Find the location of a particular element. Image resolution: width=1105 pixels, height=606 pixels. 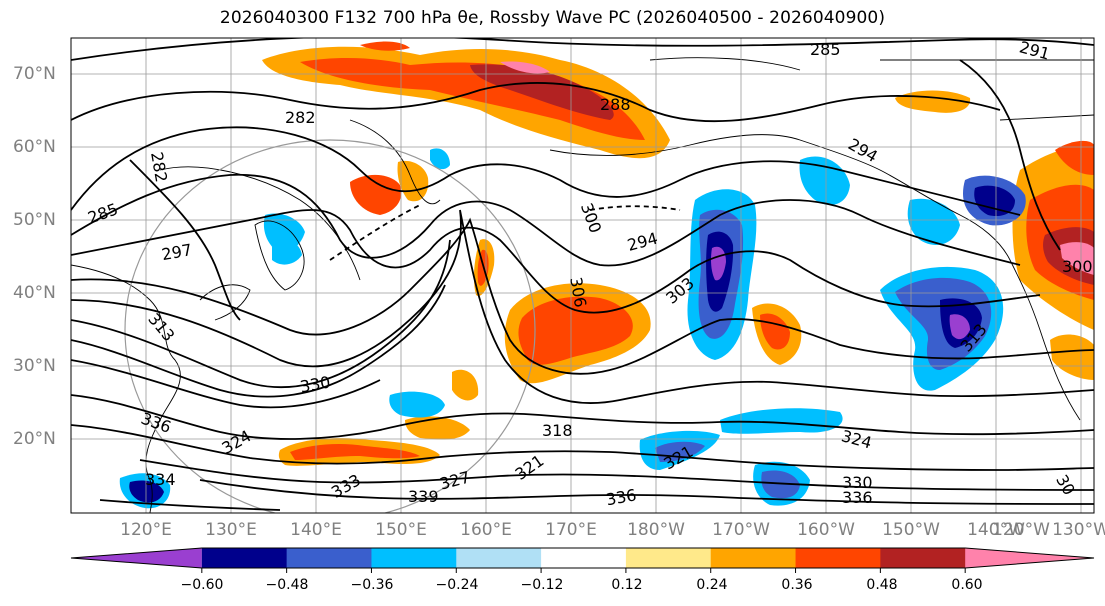

colorbar-tick-label: 0.24 is located at coordinates (712, 585).